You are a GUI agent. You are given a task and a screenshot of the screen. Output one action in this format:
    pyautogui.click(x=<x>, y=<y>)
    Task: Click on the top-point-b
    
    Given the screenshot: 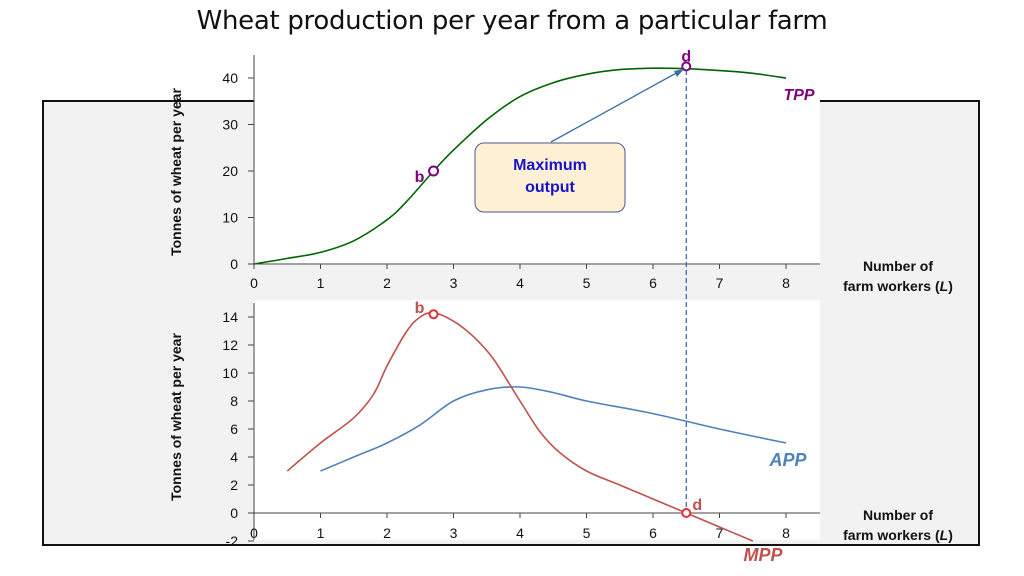 What is the action you would take?
    pyautogui.click(x=434, y=171)
    